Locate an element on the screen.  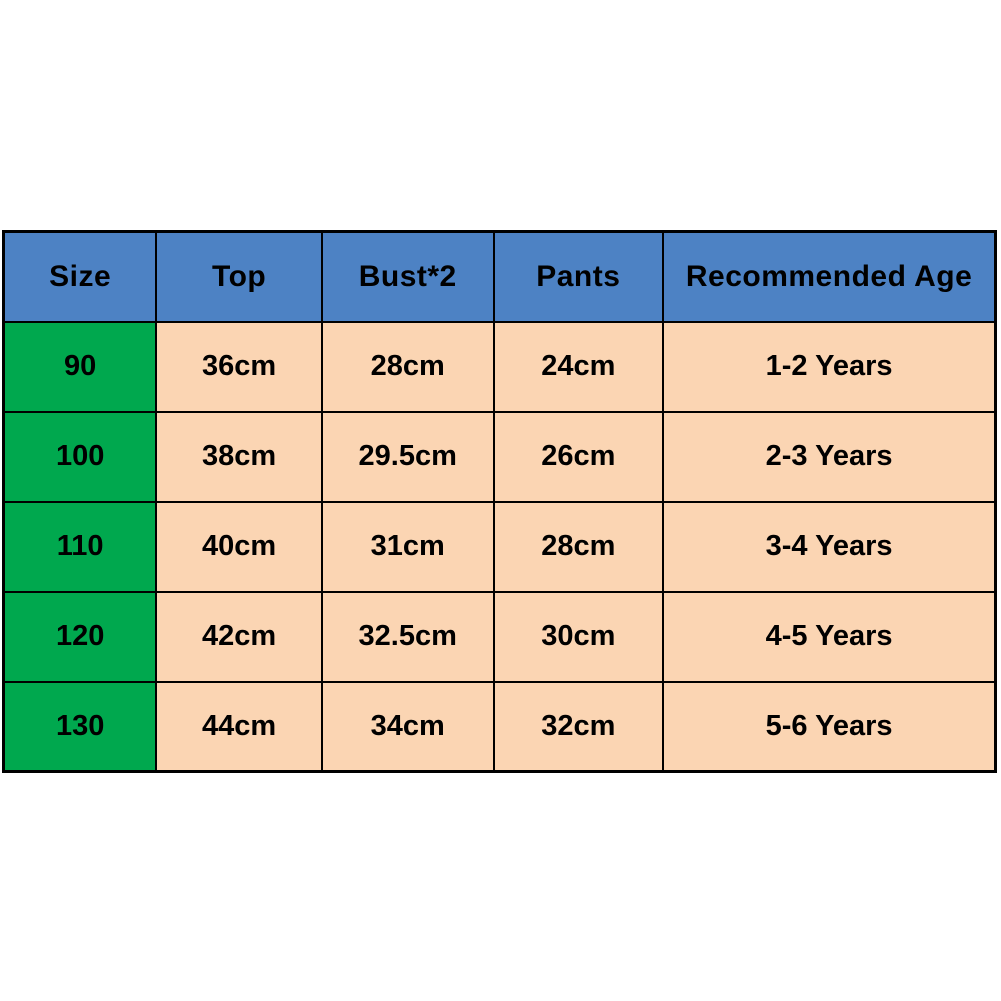
top-cell: 44cm is located at coordinates (239, 726).